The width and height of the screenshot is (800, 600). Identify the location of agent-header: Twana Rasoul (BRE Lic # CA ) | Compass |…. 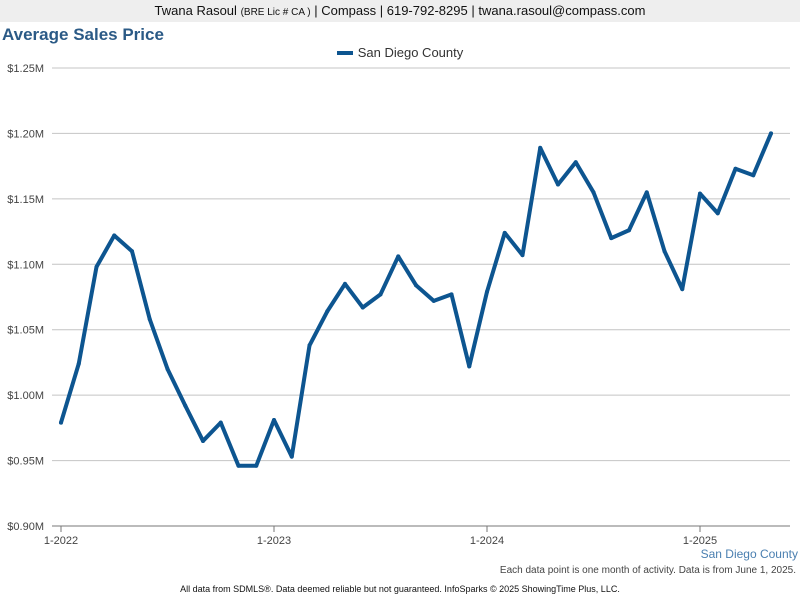
(400, 11).